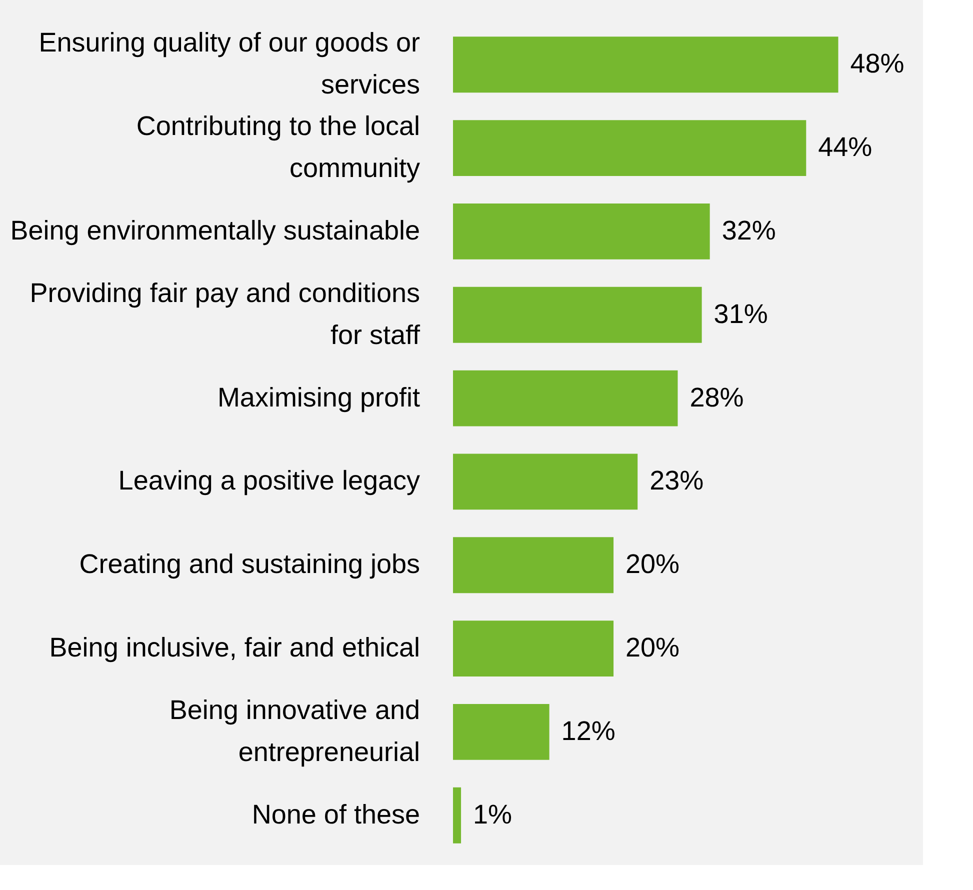 Image resolution: width=973 pixels, height=890 pixels. I want to click on data-label: 12%, so click(588, 731).